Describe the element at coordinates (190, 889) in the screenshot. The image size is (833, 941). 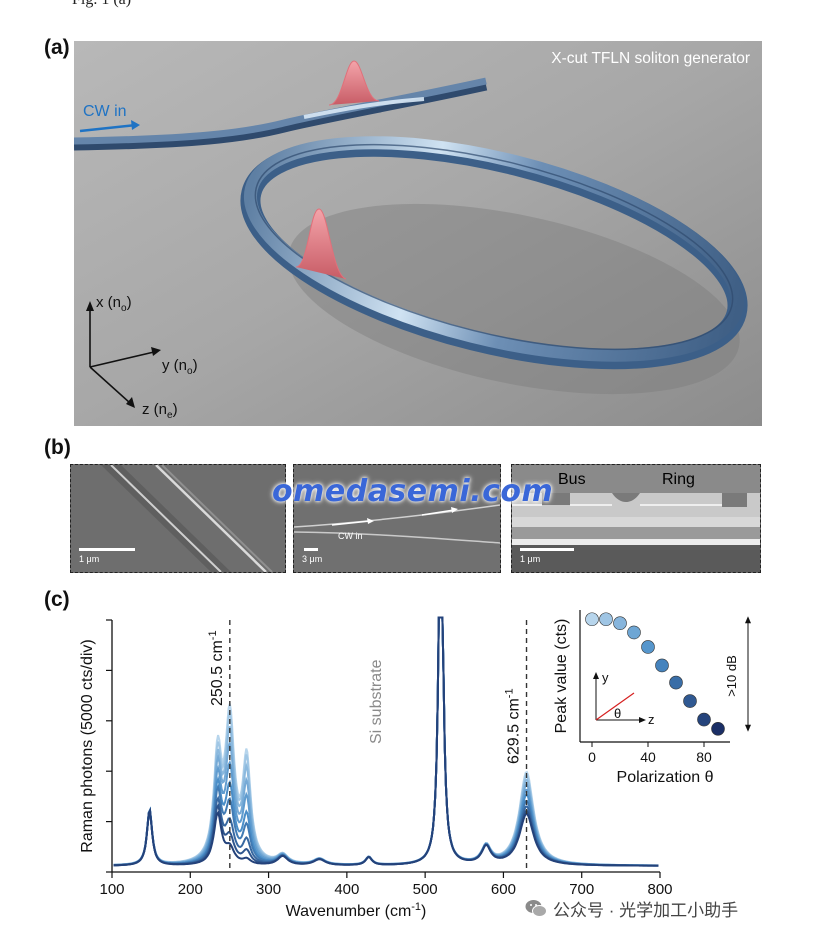
I see `x-tick-label: 200` at that location.